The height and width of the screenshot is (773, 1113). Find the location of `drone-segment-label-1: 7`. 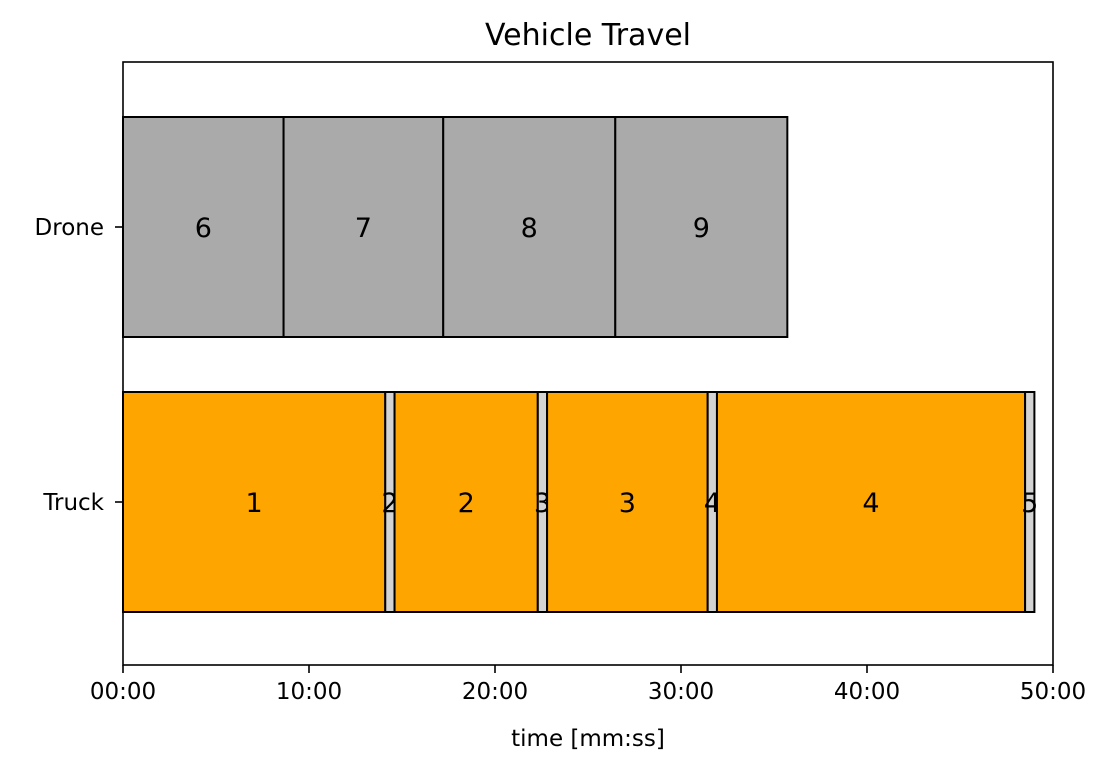

drone-segment-label-1: 7 is located at coordinates (363, 228).